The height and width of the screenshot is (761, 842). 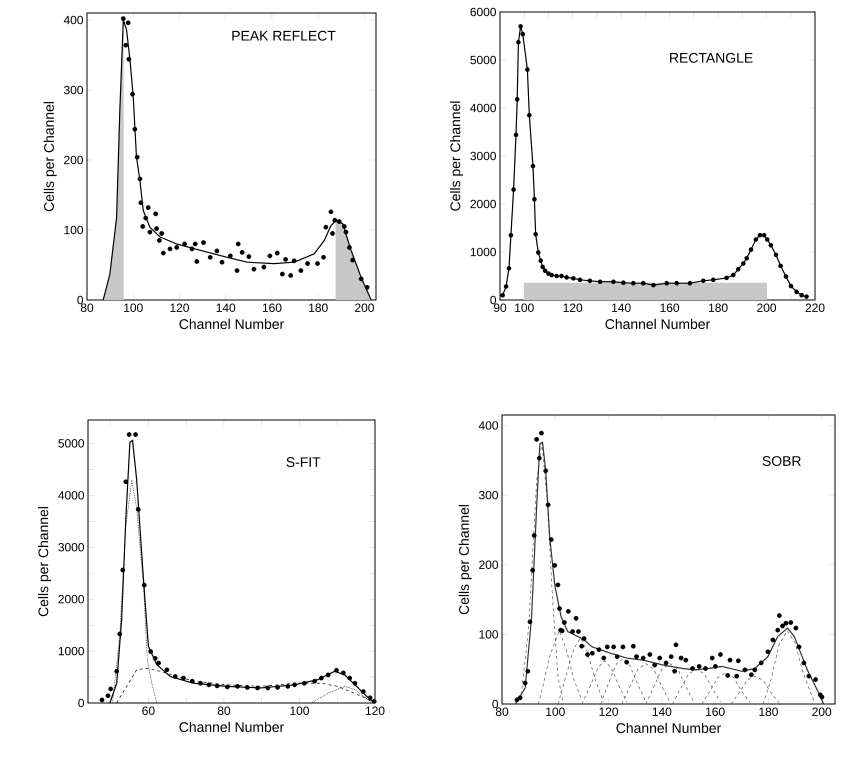 What do you see at coordinates (284, 35) in the screenshot?
I see `text: PEAK REFLECT` at bounding box center [284, 35].